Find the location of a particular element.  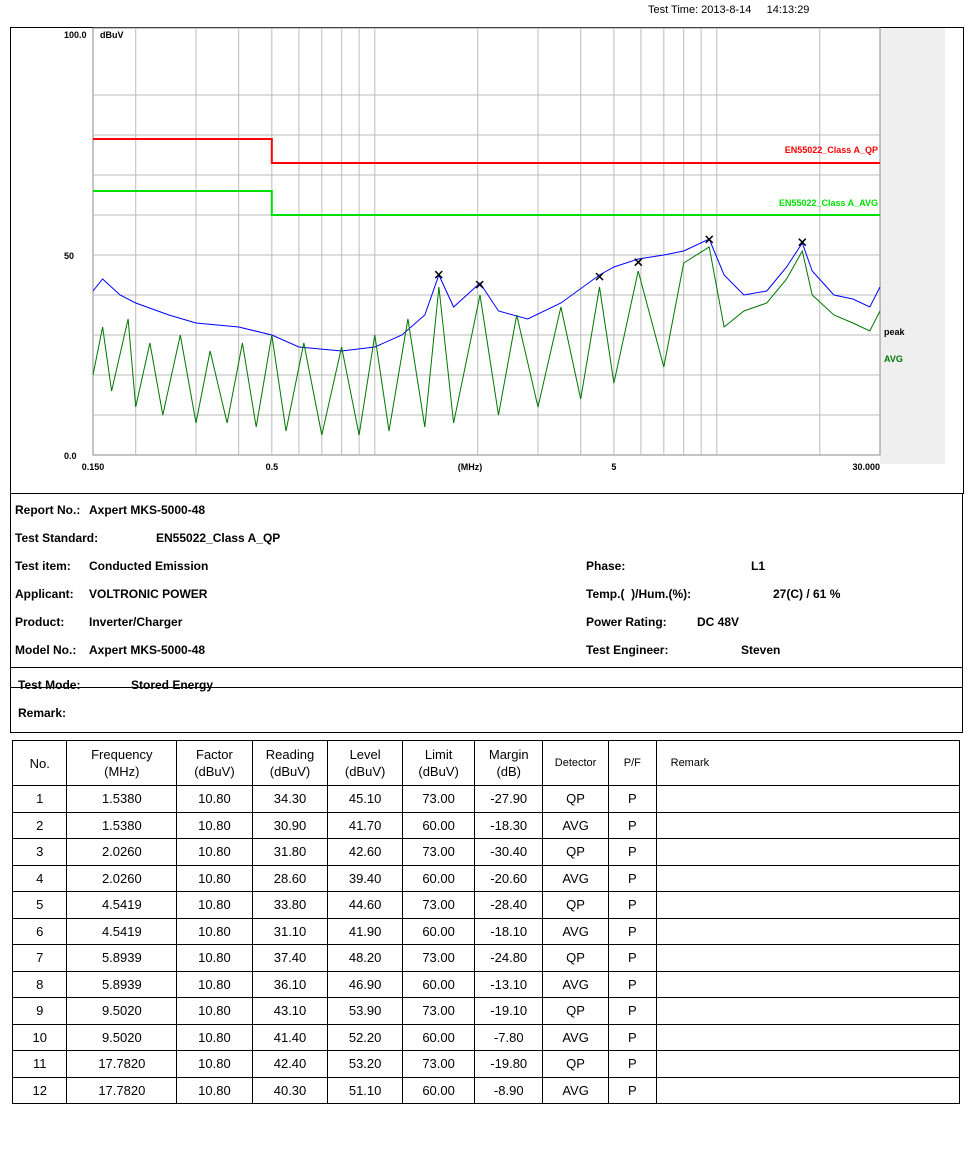

header-cell: Detector is located at coordinates (576, 763).